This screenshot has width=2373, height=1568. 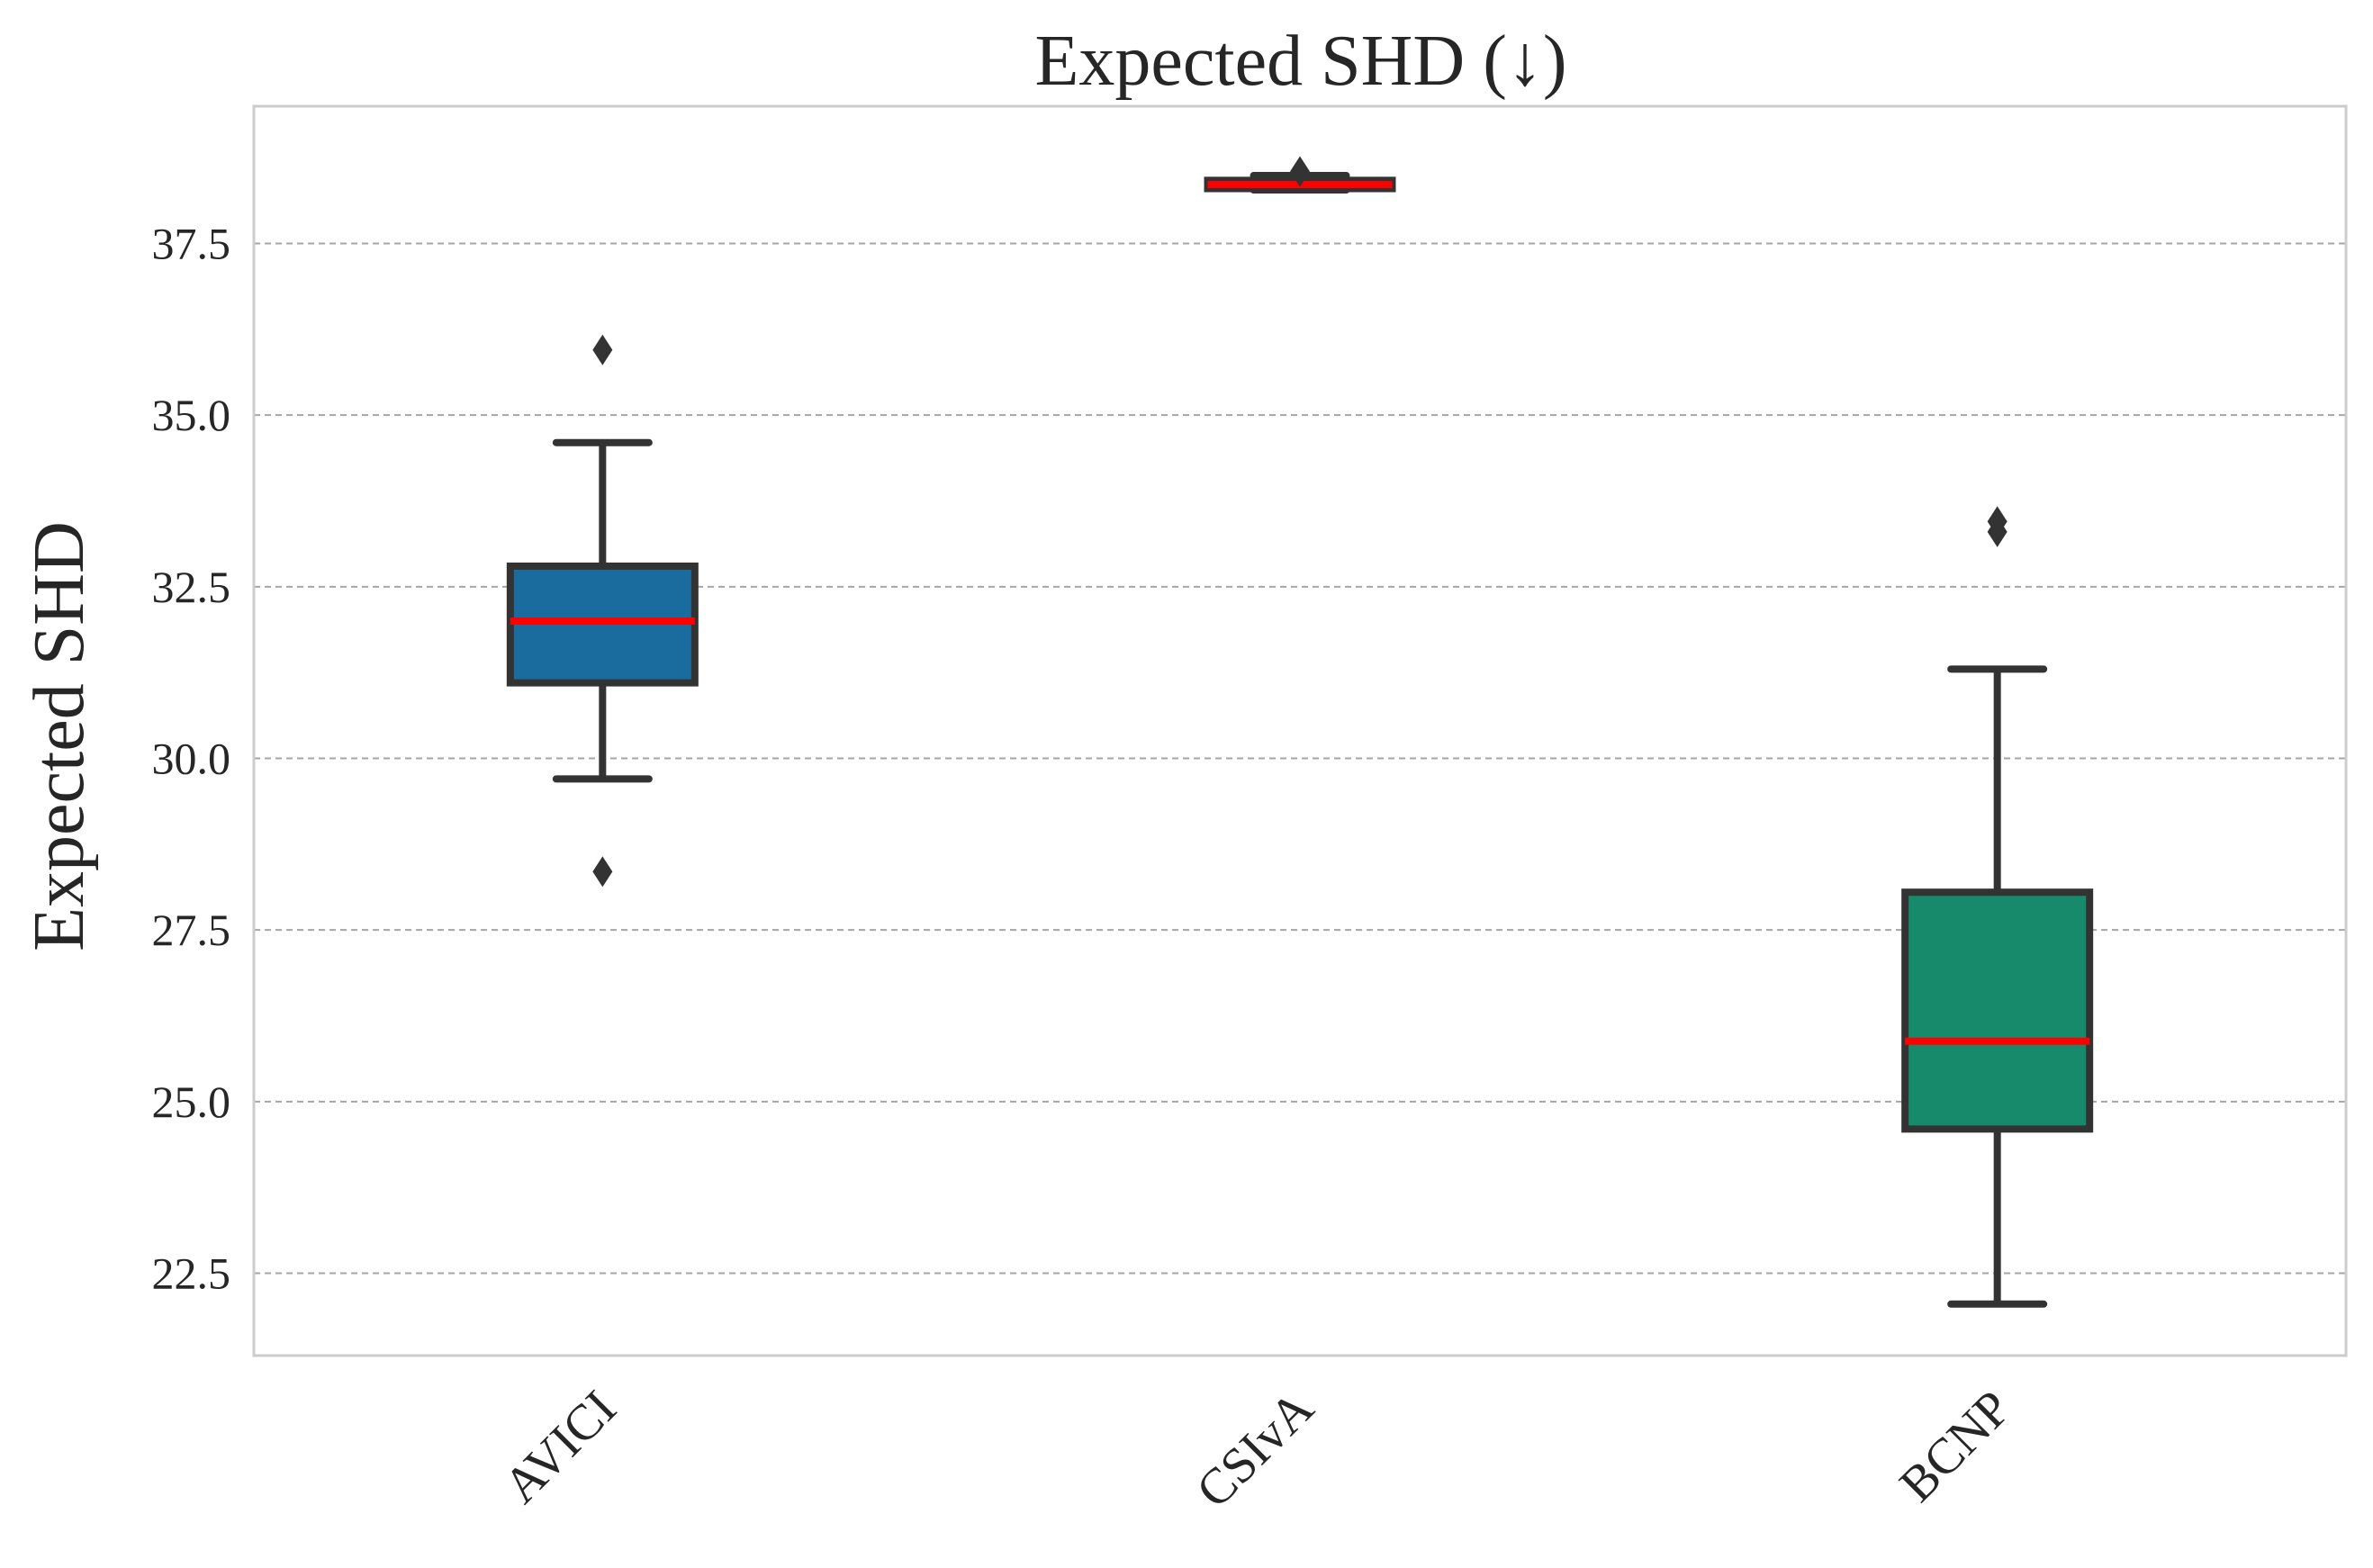 I want to click on y-tick-label: 30.0, so click(x=192, y=759).